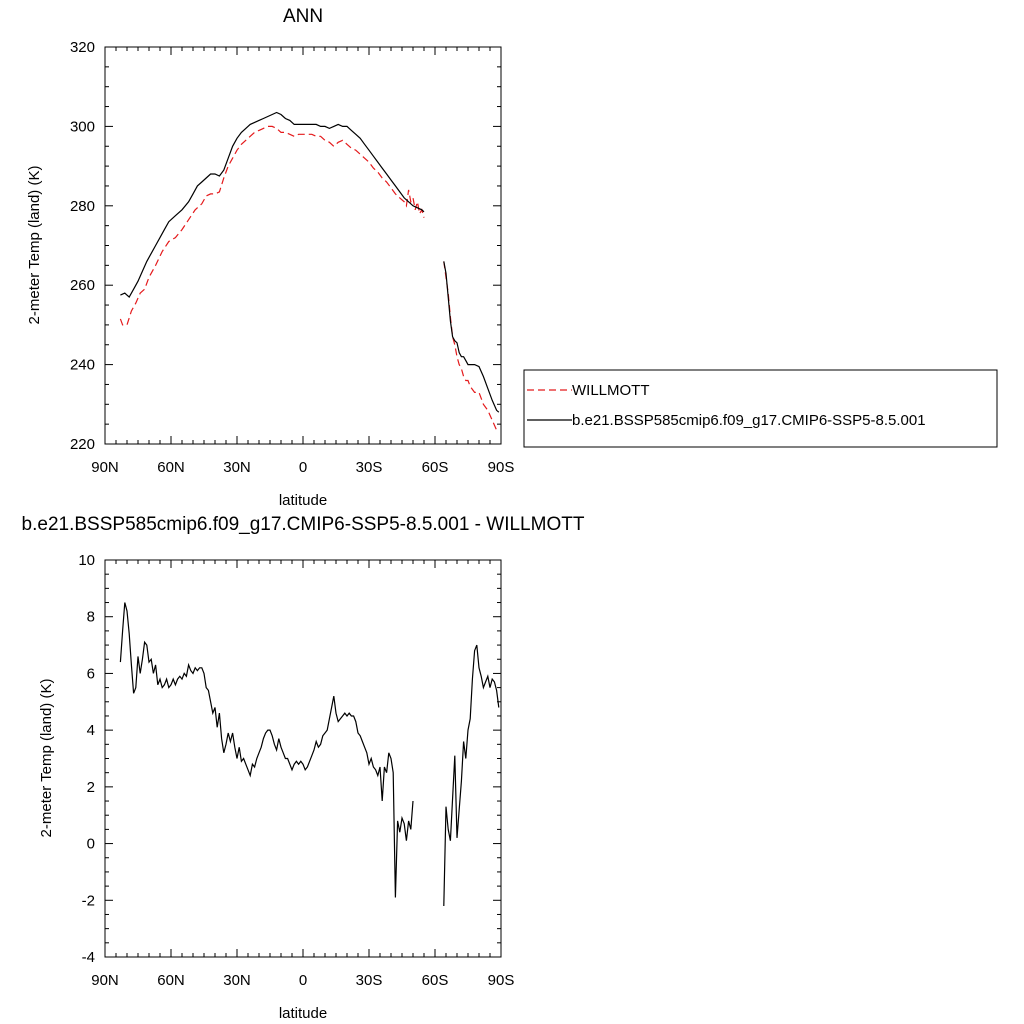 Image resolution: width=1024 pixels, height=1024 pixels. What do you see at coordinates (303, 500) in the screenshot?
I see `top-x-axis-label: latitude` at bounding box center [303, 500].